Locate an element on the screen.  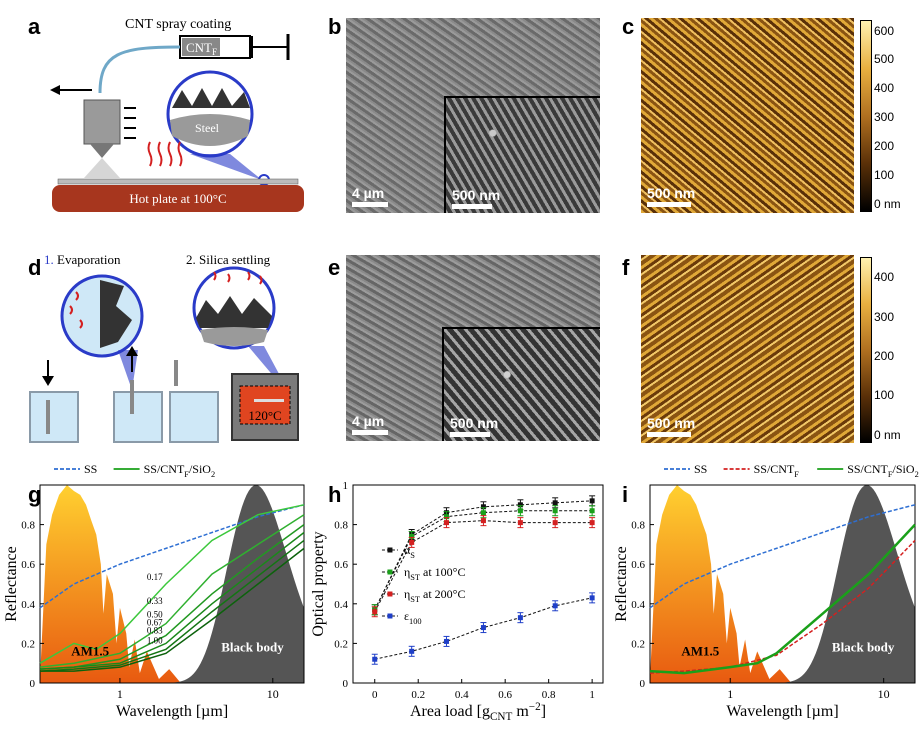
colorbar-c-tick: 500 is located at coordinates (884, 59).